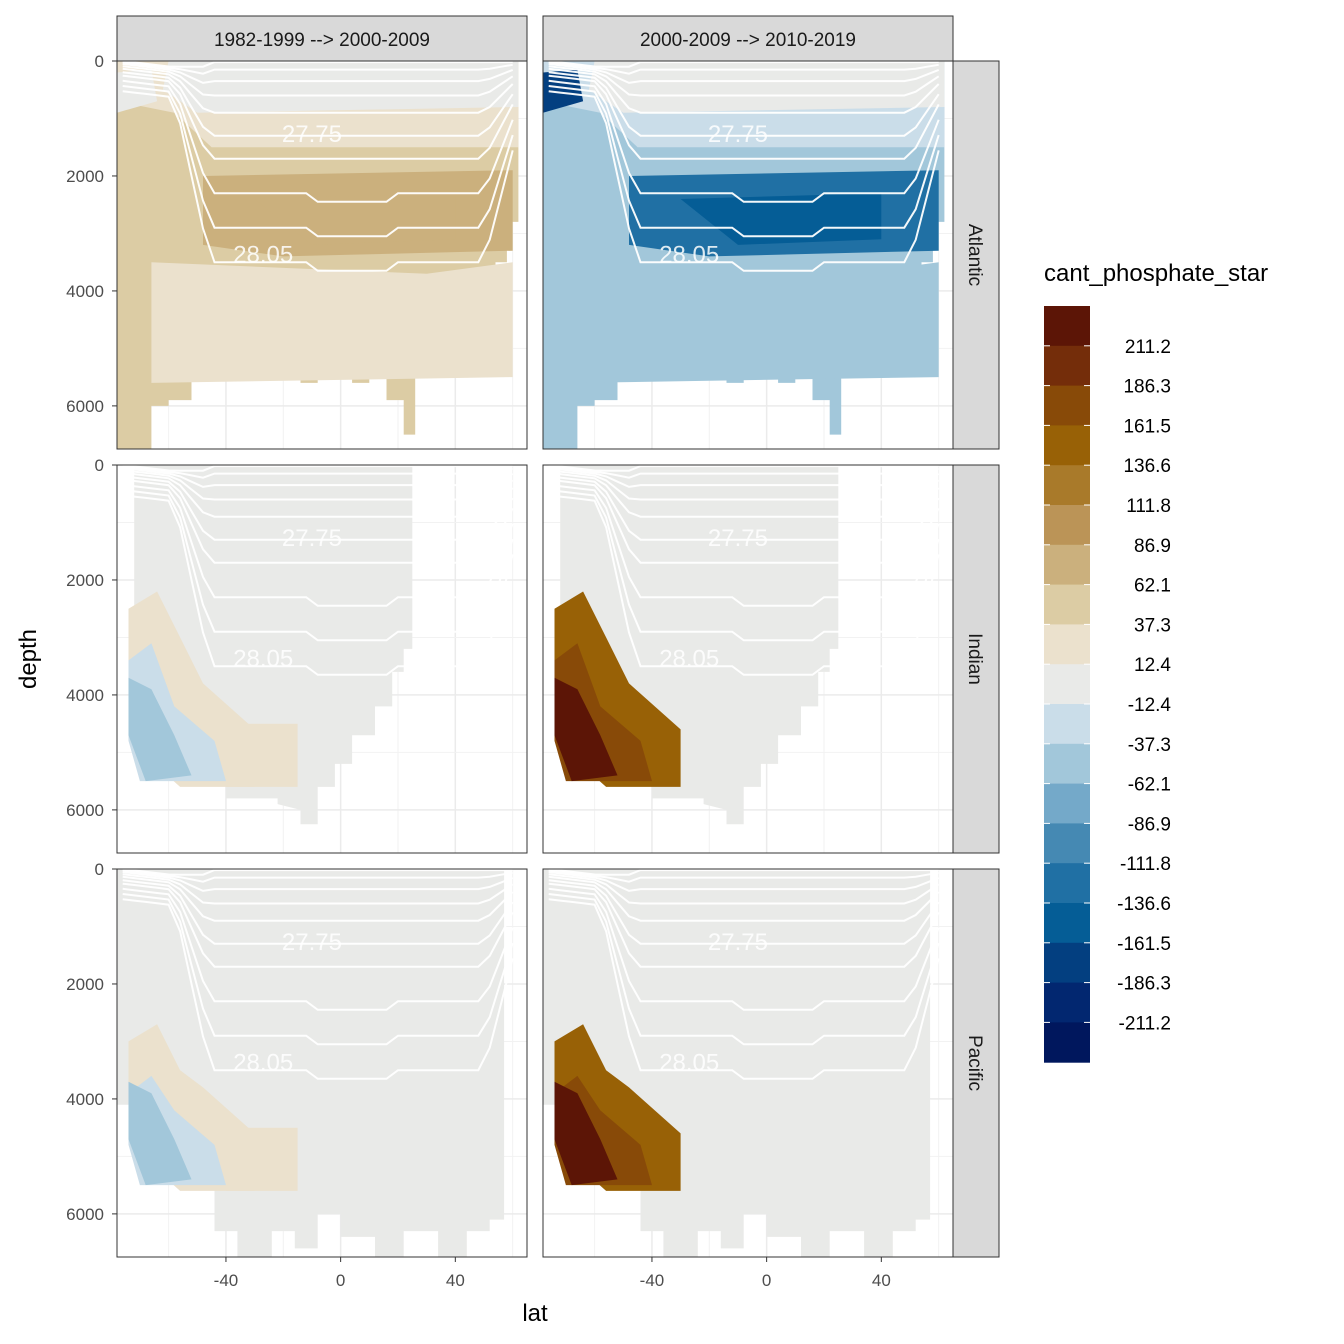 This screenshot has height=1344, width=1344. Describe the element at coordinates (226, 1280) in the screenshot. I see `x-tick-label: -40` at that location.